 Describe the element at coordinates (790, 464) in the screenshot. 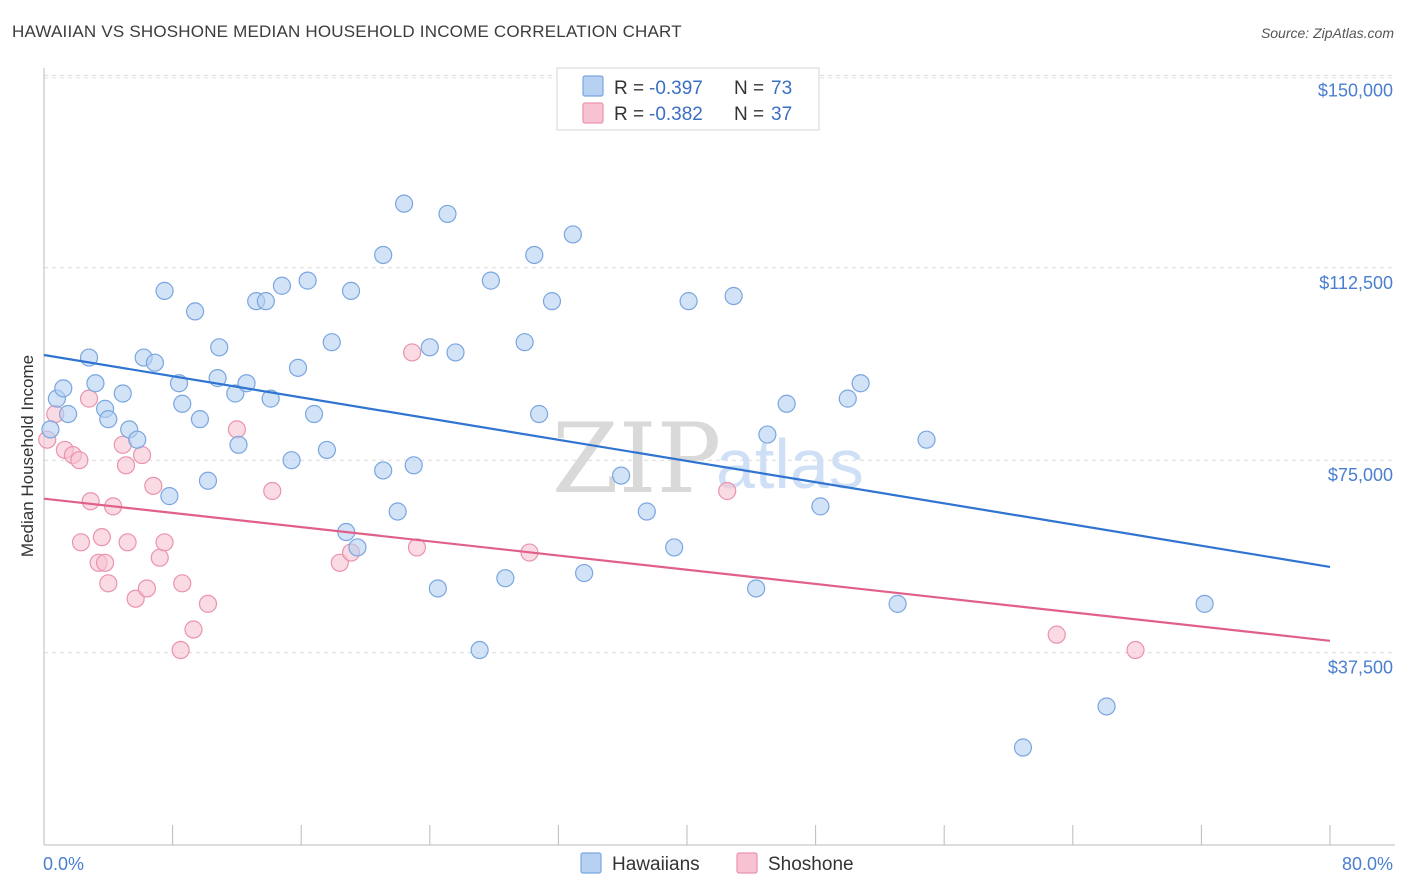

I see `watermark-atlas: atlas` at that location.